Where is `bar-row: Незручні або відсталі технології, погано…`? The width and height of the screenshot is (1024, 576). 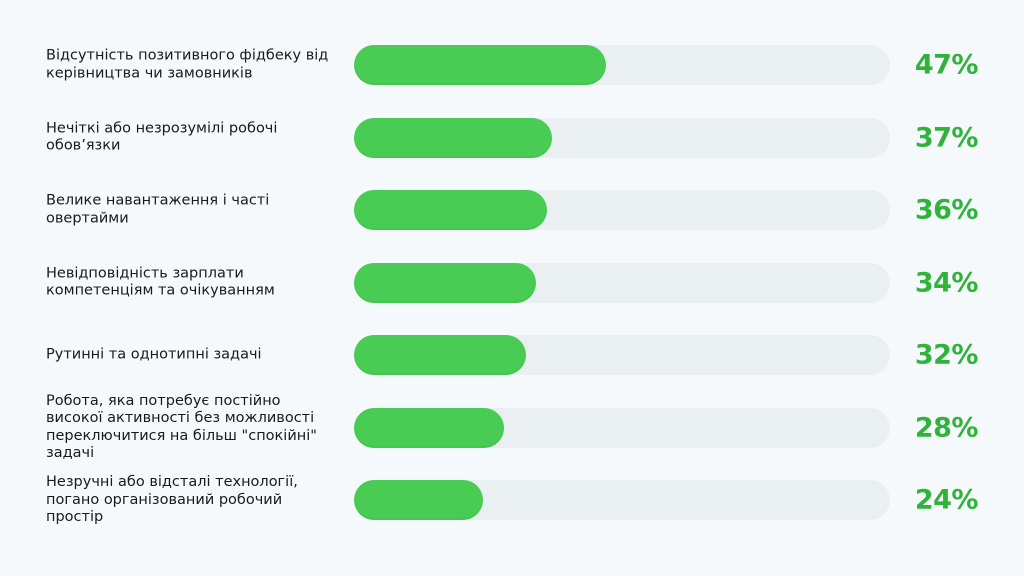
bar-row: Незручні або відсталі технології, погано… is located at coordinates (512, 499).